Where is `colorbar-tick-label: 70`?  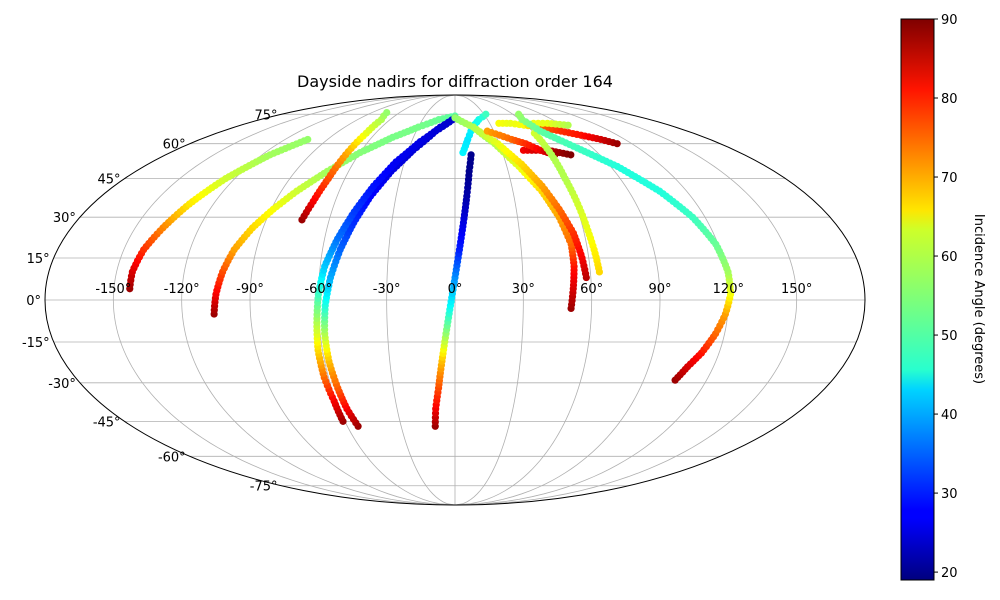
colorbar-tick-label: 70 is located at coordinates (949, 178).